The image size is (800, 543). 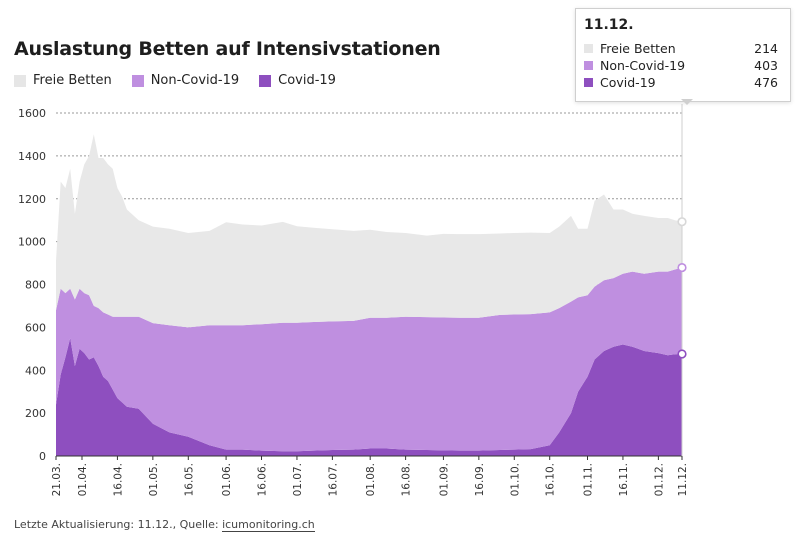 What do you see at coordinates (588, 82) in the screenshot?
I see `tooltip-swatch-covid` at bounding box center [588, 82].